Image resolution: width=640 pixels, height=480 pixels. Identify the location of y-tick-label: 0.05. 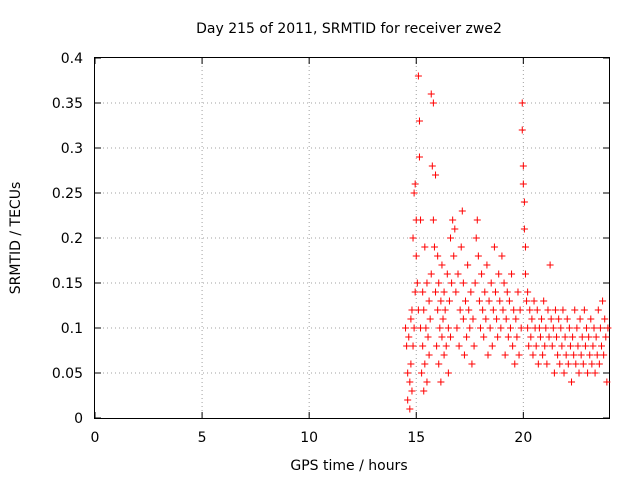
(67, 374).